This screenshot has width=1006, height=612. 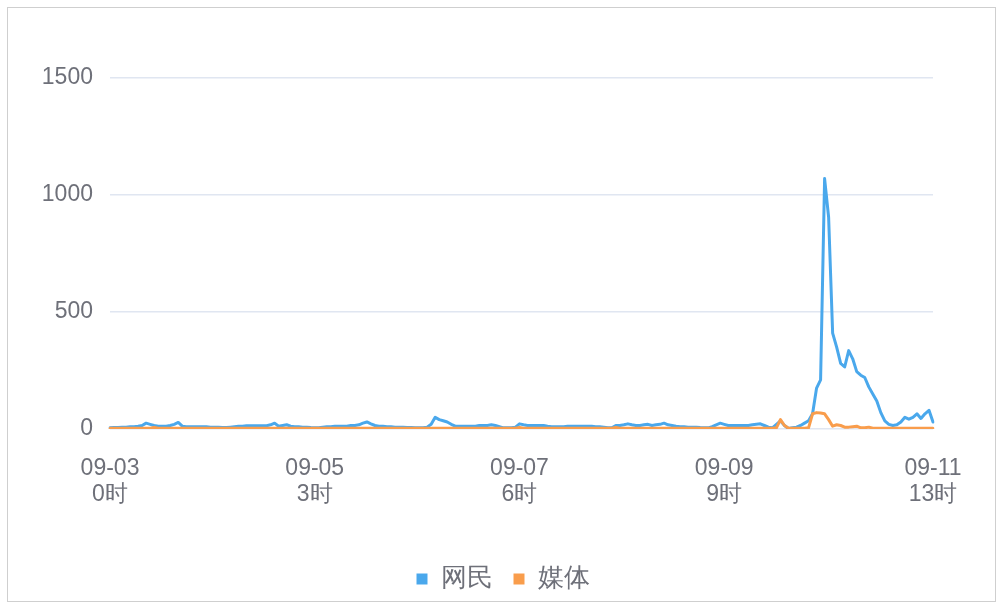 I want to click on x-tick-label: 09-11 13时, so click(x=933, y=480).